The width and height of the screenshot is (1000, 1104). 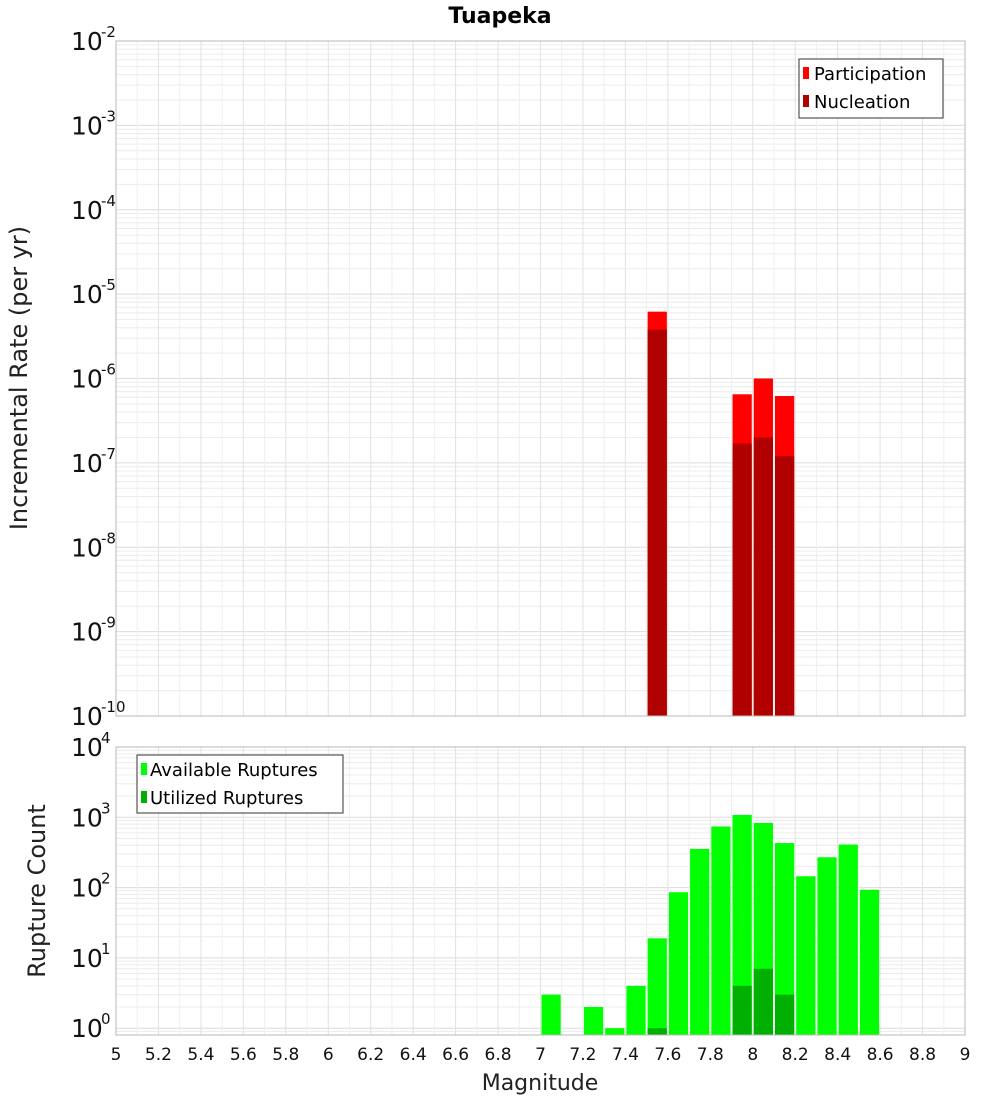 What do you see at coordinates (108, 201) in the screenshot?
I see `svg-text: -4` at bounding box center [108, 201].